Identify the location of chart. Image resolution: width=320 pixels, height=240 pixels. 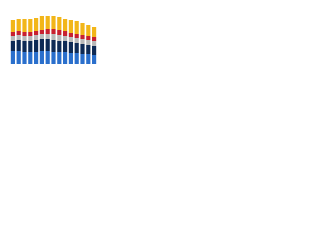
(53, 40).